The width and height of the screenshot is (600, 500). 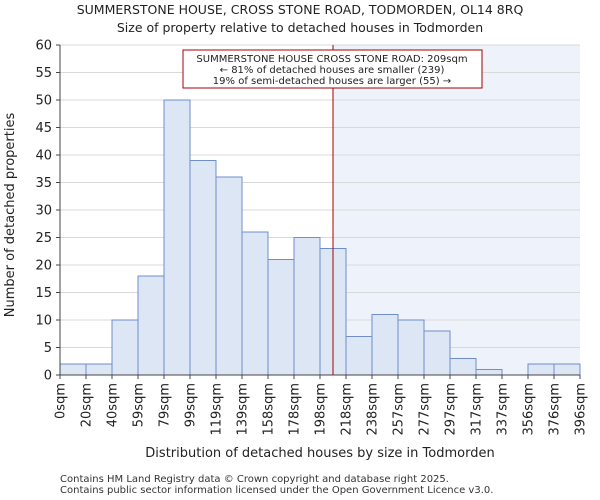 I want to click on y-tick-label: 55, so click(x=43, y=73).